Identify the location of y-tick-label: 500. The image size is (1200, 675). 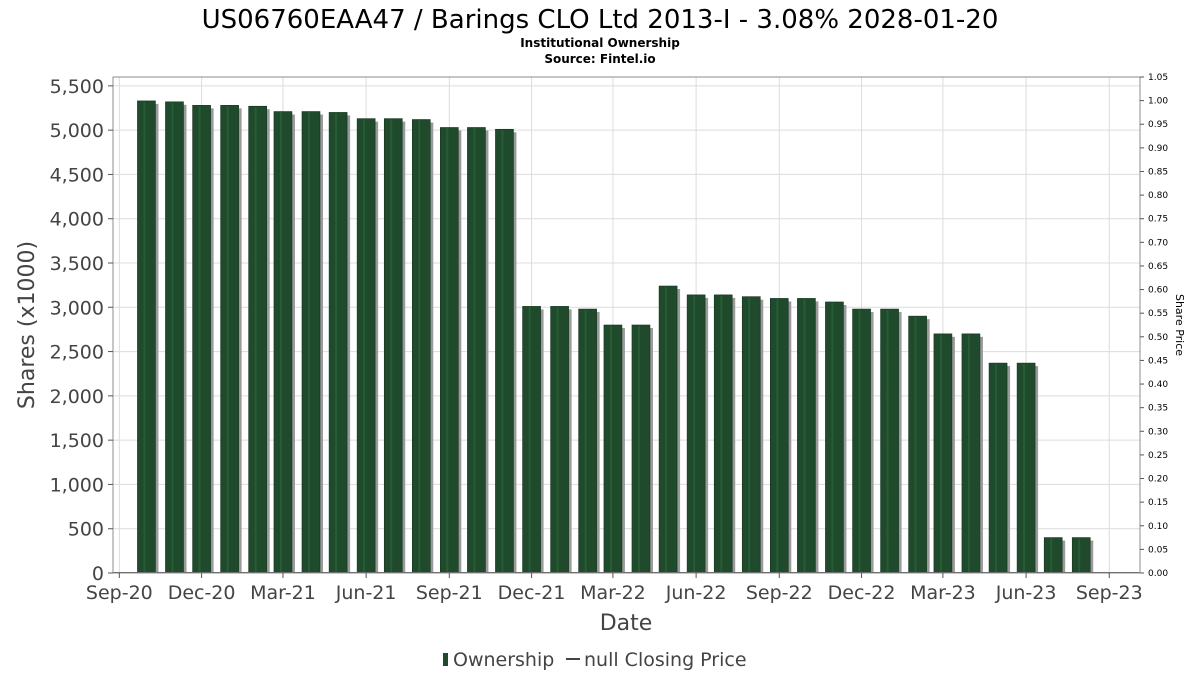
(86, 530).